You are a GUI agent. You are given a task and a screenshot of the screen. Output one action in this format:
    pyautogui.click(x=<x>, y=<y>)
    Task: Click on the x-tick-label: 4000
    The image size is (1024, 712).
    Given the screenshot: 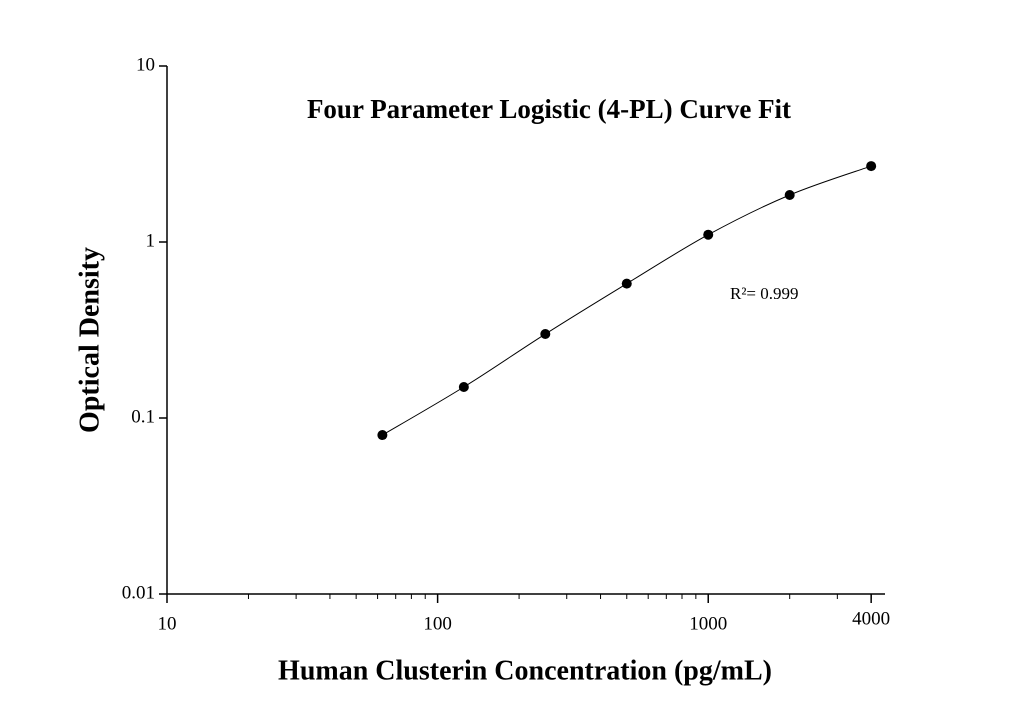 What is the action you would take?
    pyautogui.click(x=871, y=618)
    